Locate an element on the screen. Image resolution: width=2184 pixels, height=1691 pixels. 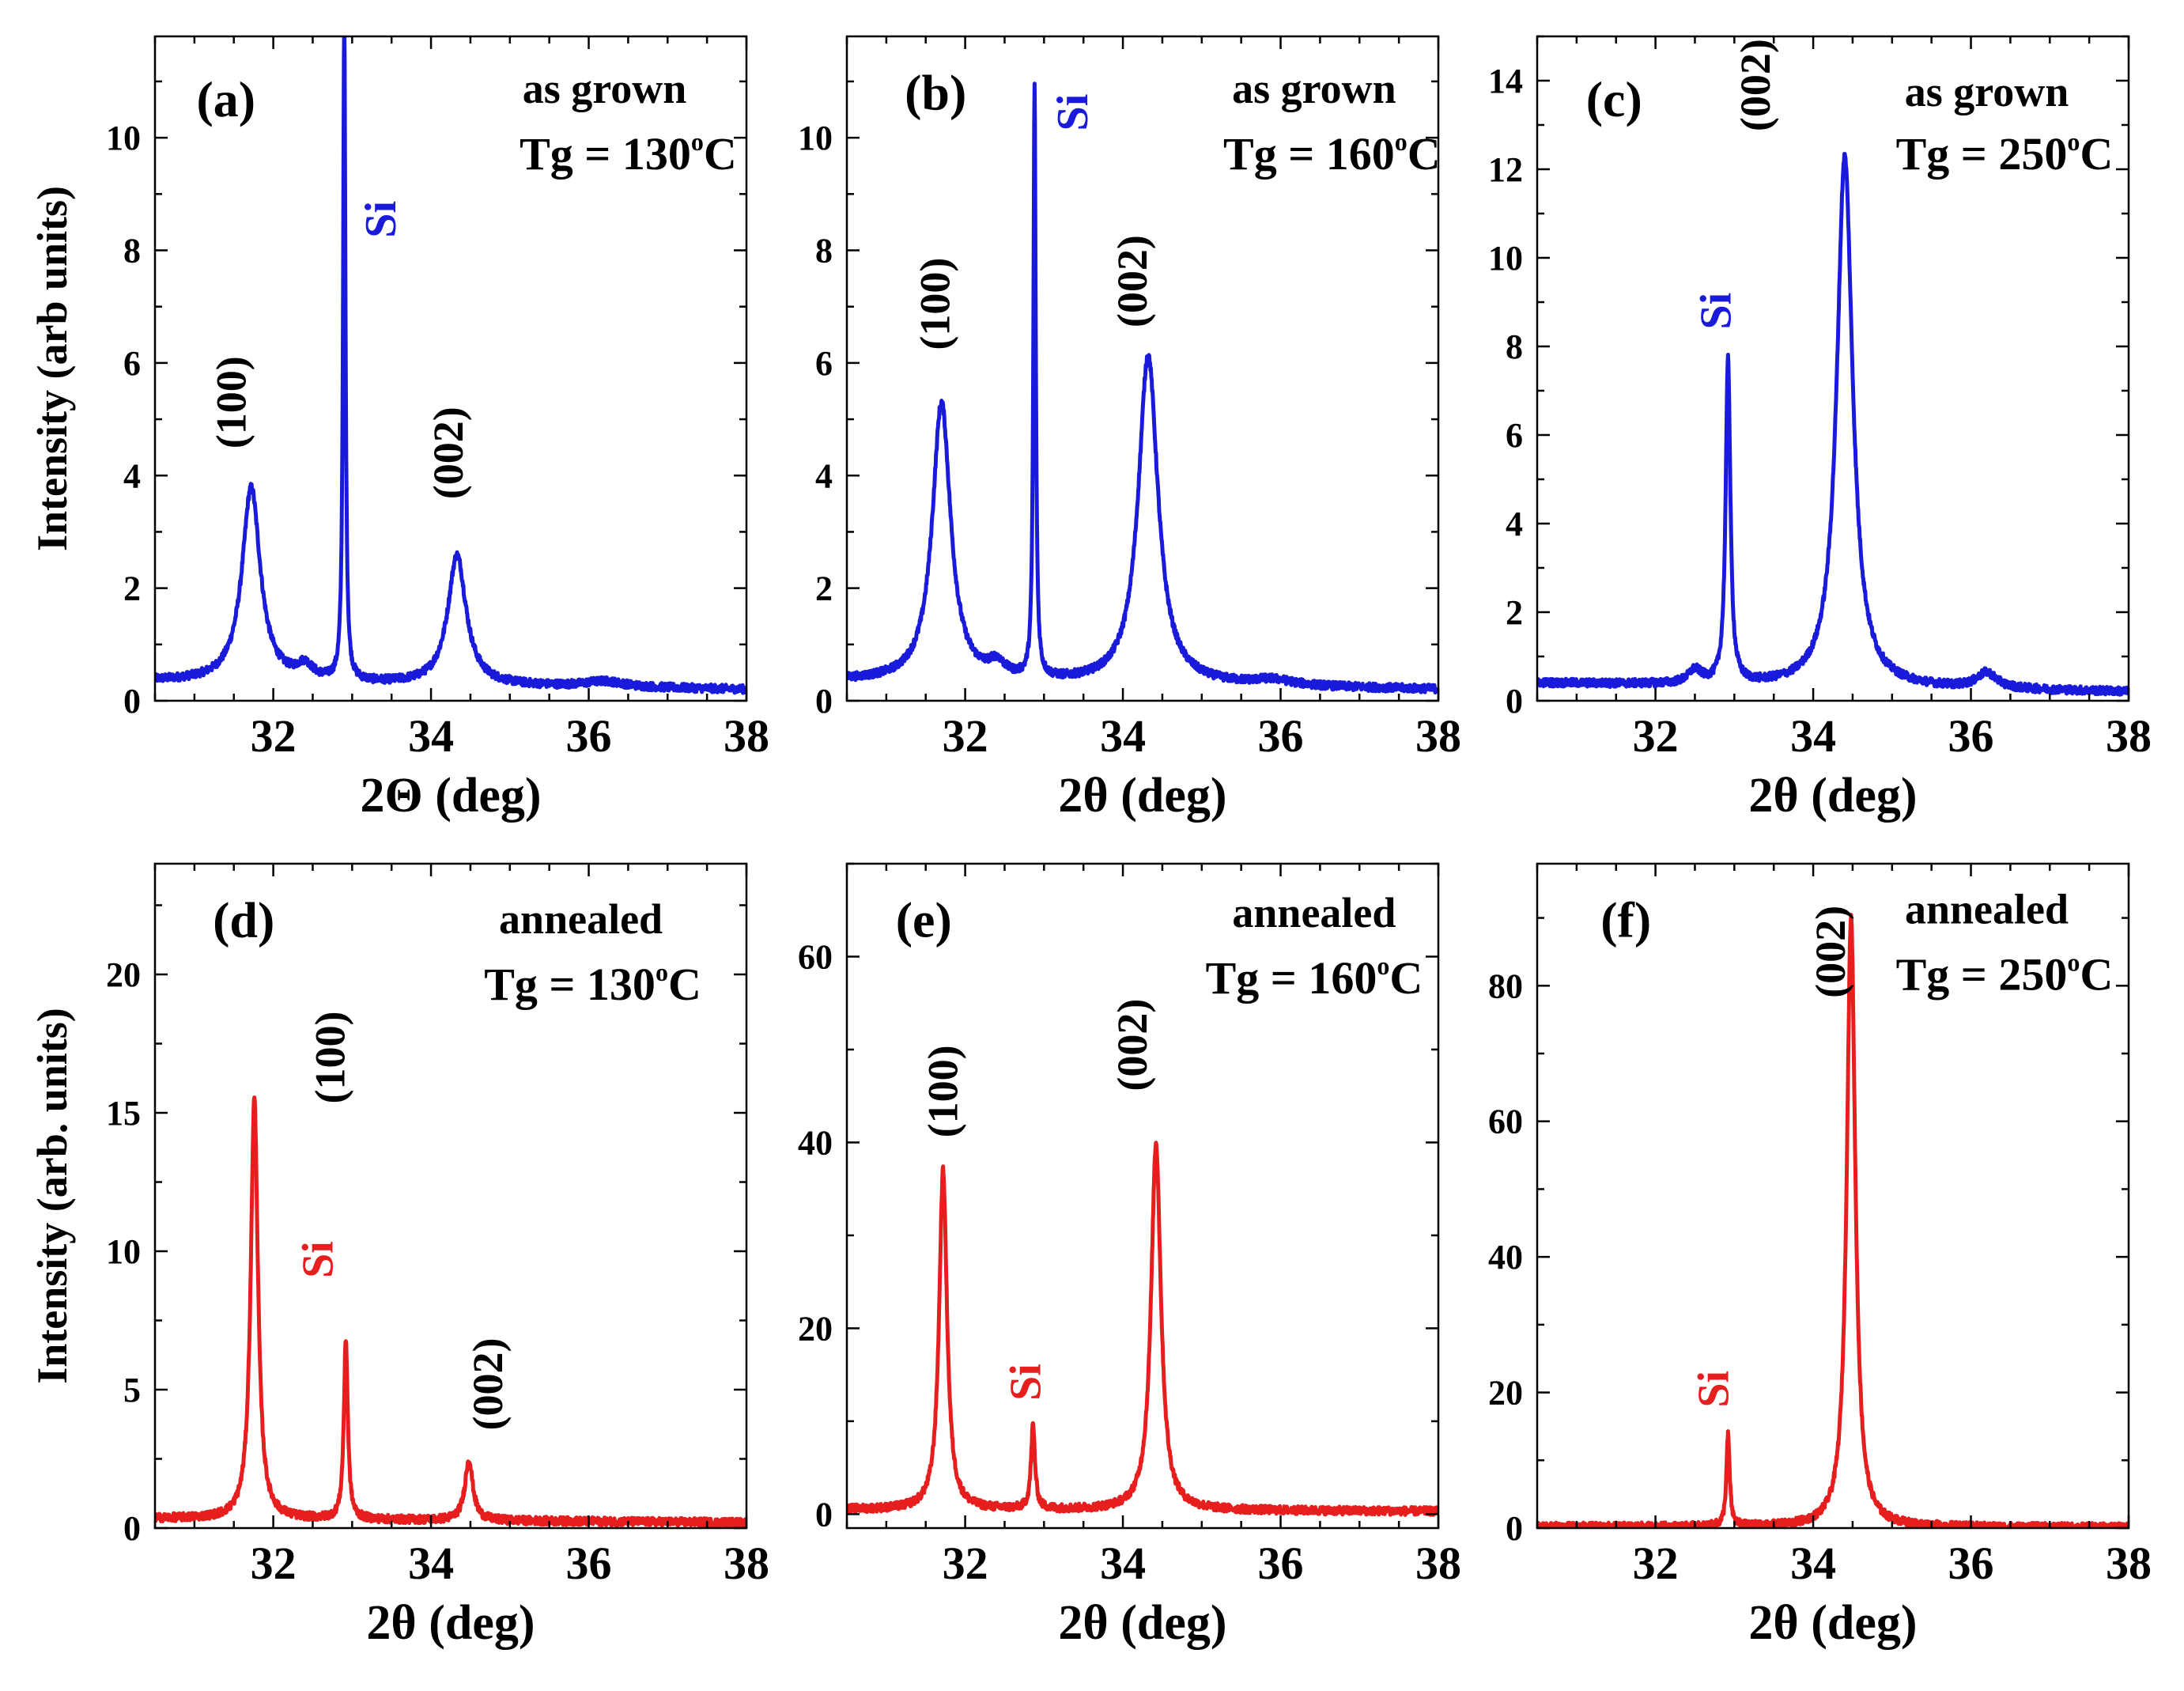
growth-temperature-label: Tg = 250oC is located at coordinates (2005, 153).